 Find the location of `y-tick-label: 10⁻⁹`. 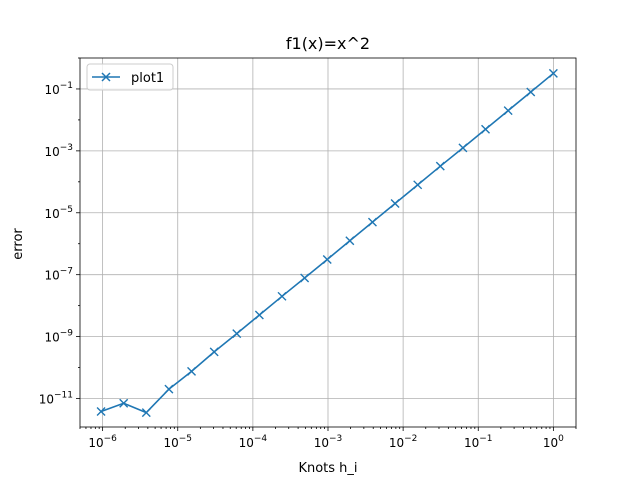

y-tick-label: 10⁻⁹ is located at coordinates (58, 337).